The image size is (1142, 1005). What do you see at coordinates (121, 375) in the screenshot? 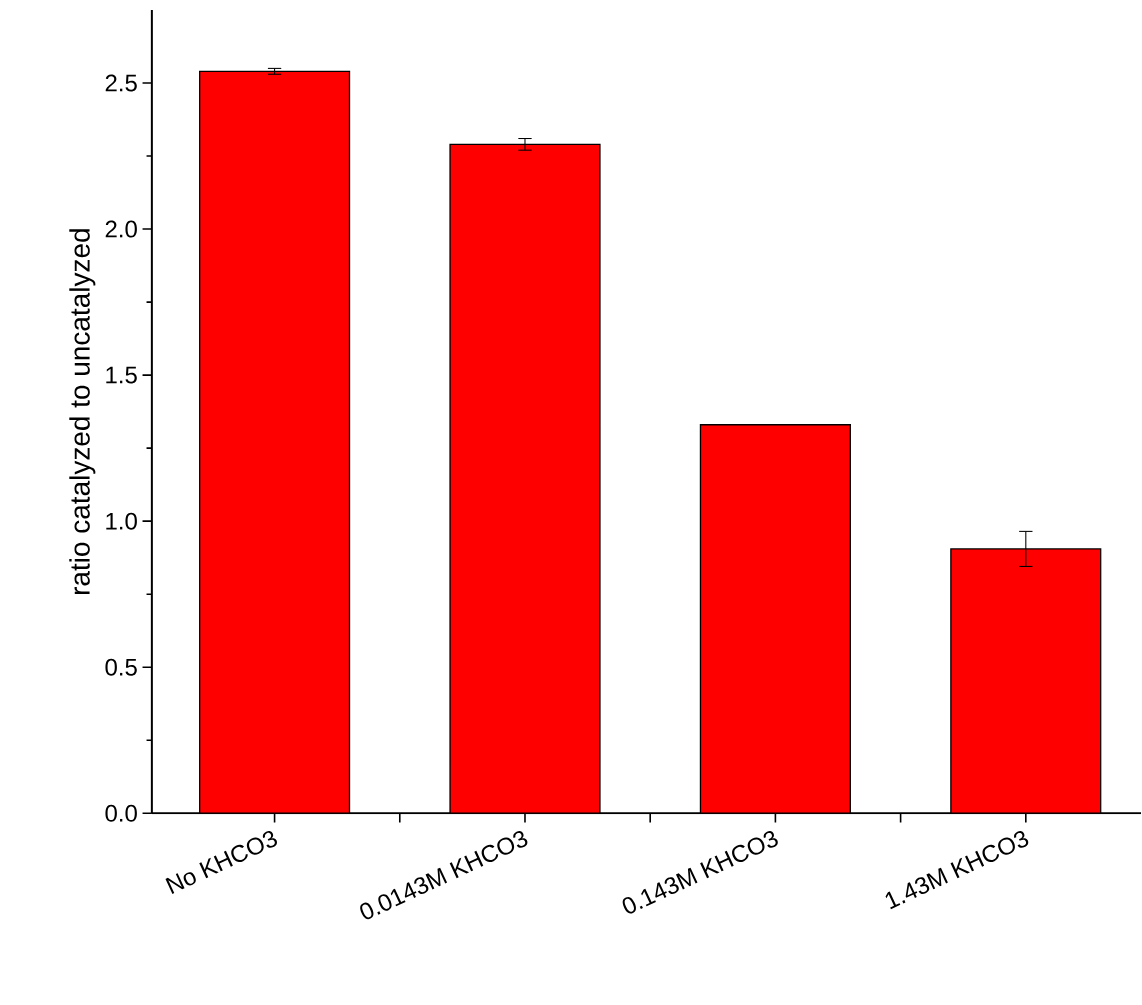
I see `y-tick-label: 1.5` at bounding box center [121, 375].